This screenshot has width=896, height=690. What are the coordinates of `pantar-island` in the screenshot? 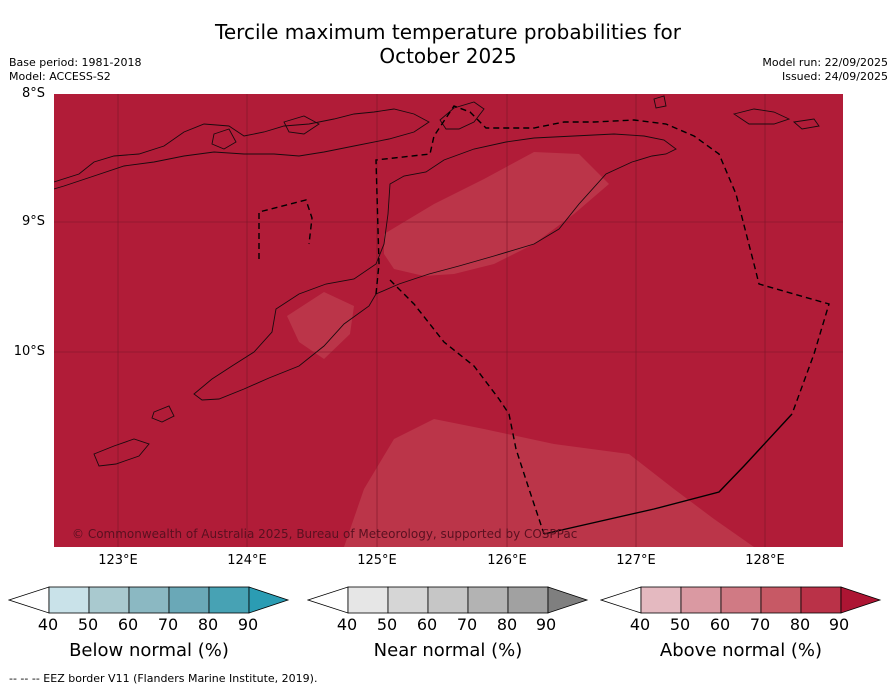 It's located at (224, 139).